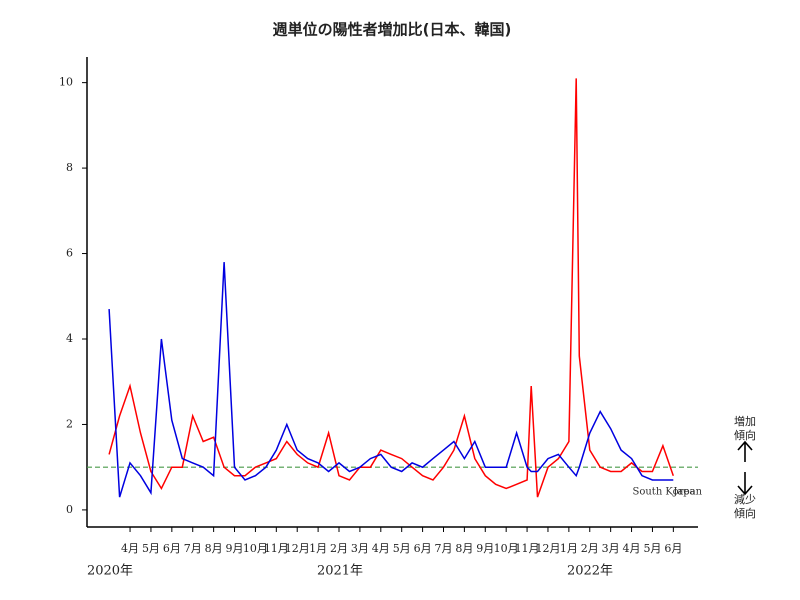 The image size is (800, 600). What do you see at coordinates (66, 82) in the screenshot?
I see `y-tick-label: 10` at bounding box center [66, 82].